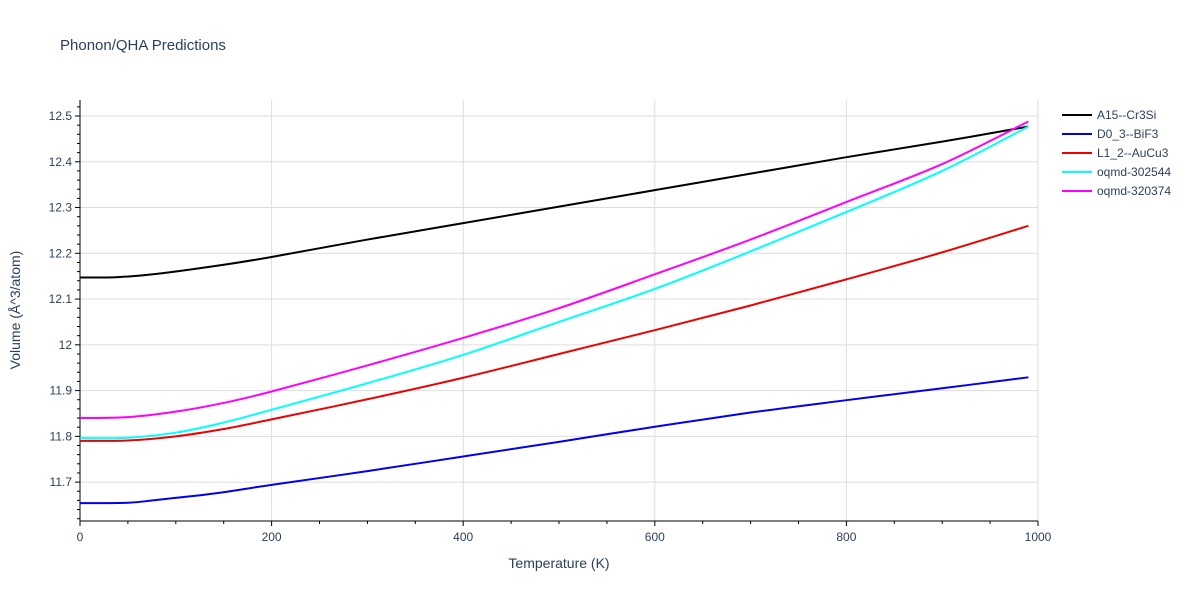 Image resolution: width=1200 pixels, height=600 pixels. Describe the element at coordinates (61, 436) in the screenshot. I see `y-tick-label: 11.8` at that location.